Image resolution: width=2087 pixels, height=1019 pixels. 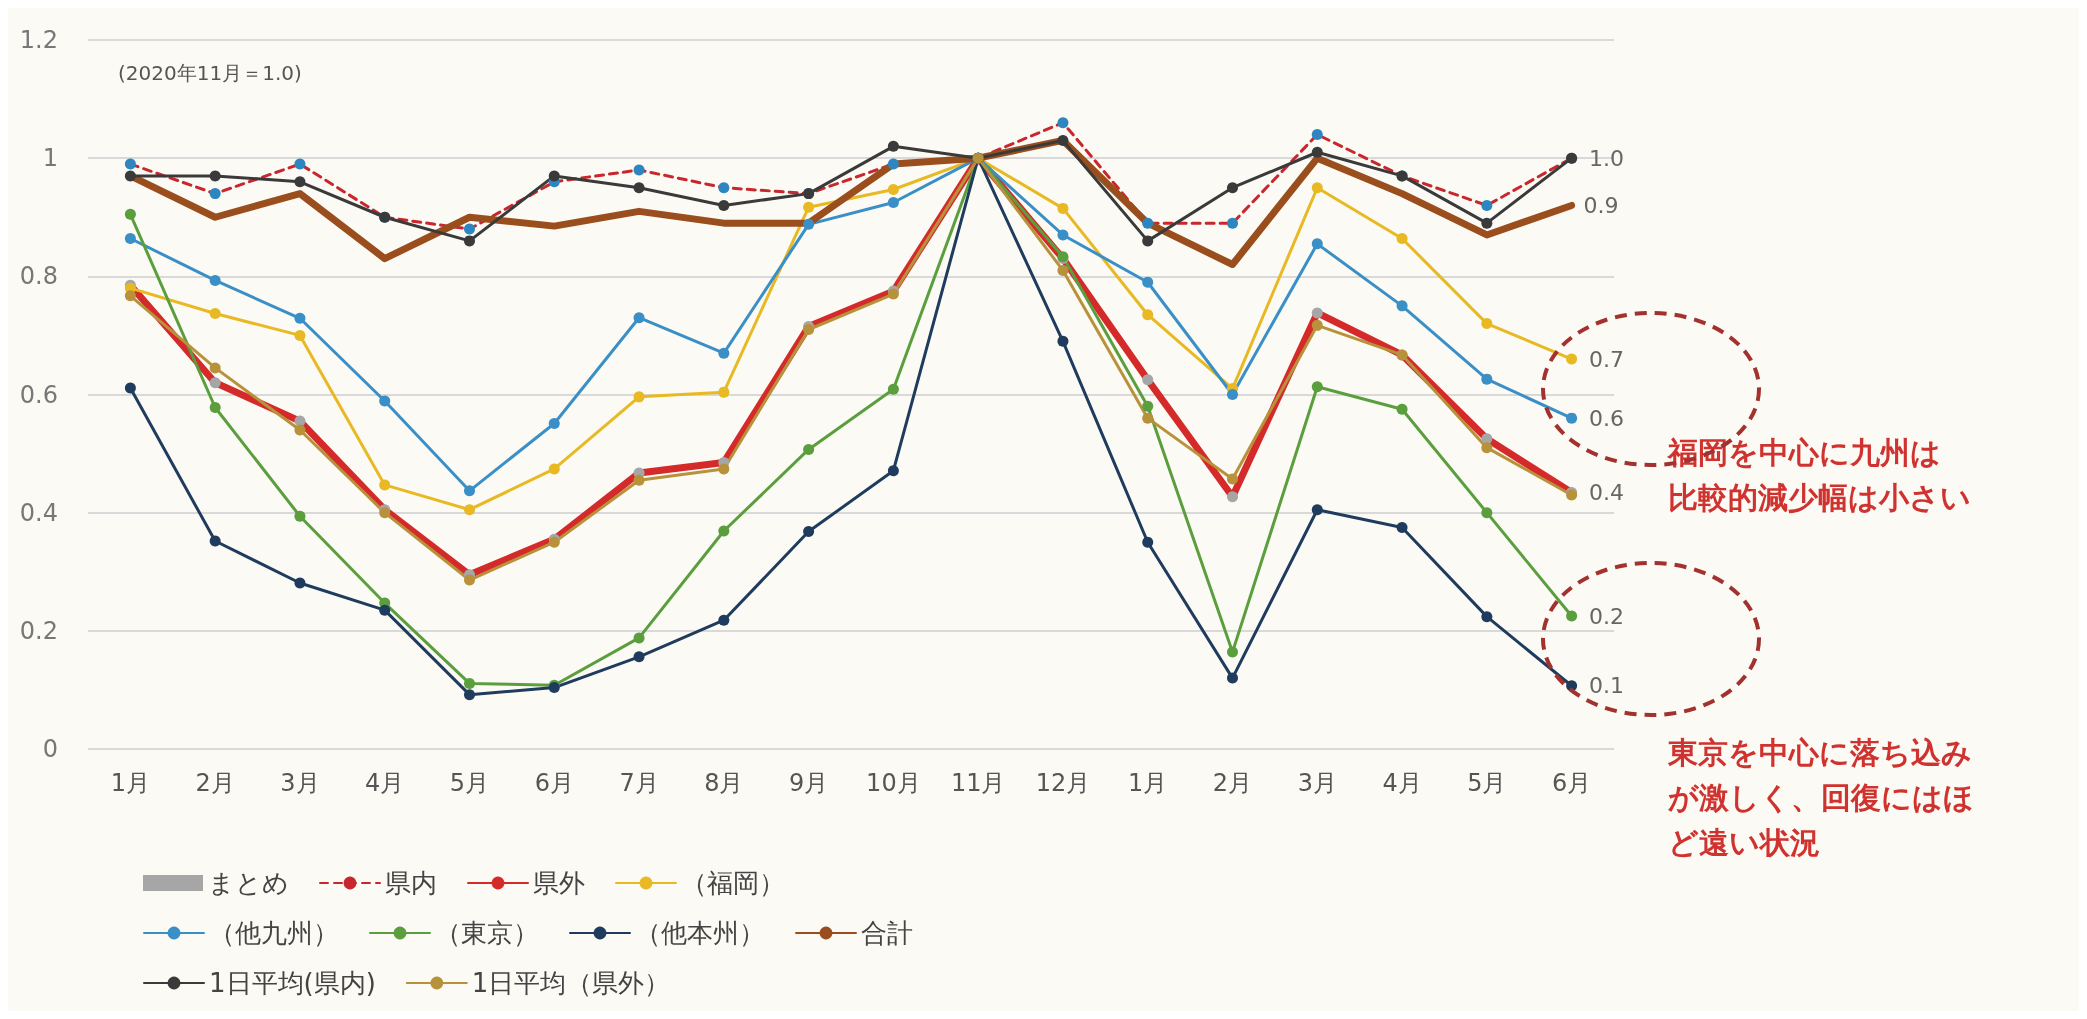 What do you see at coordinates (1821, 797) in the screenshot?
I see `text: が激しく、回復にはほ` at bounding box center [1821, 797].